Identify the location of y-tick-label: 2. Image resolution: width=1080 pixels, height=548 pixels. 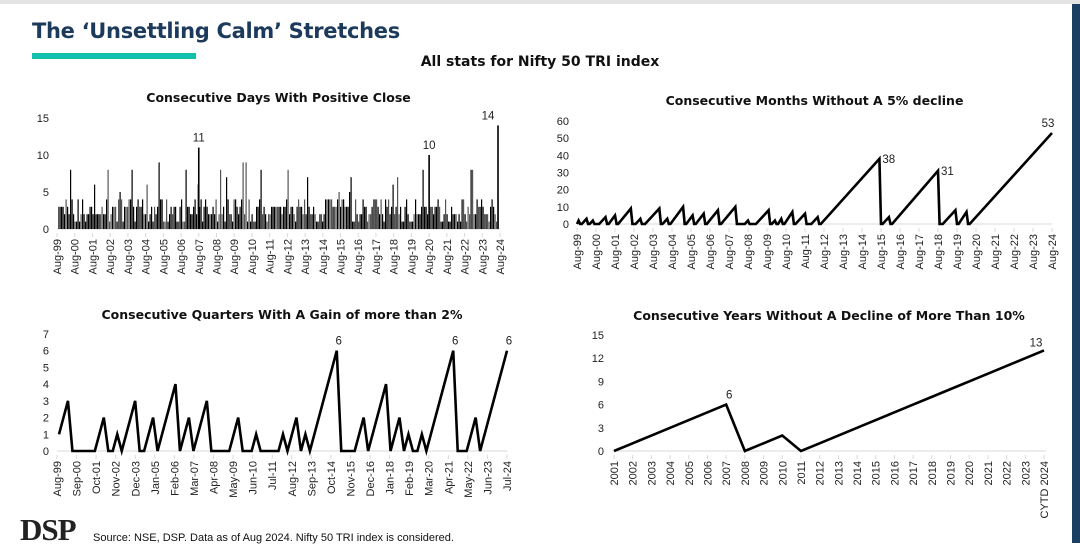
(46, 419).